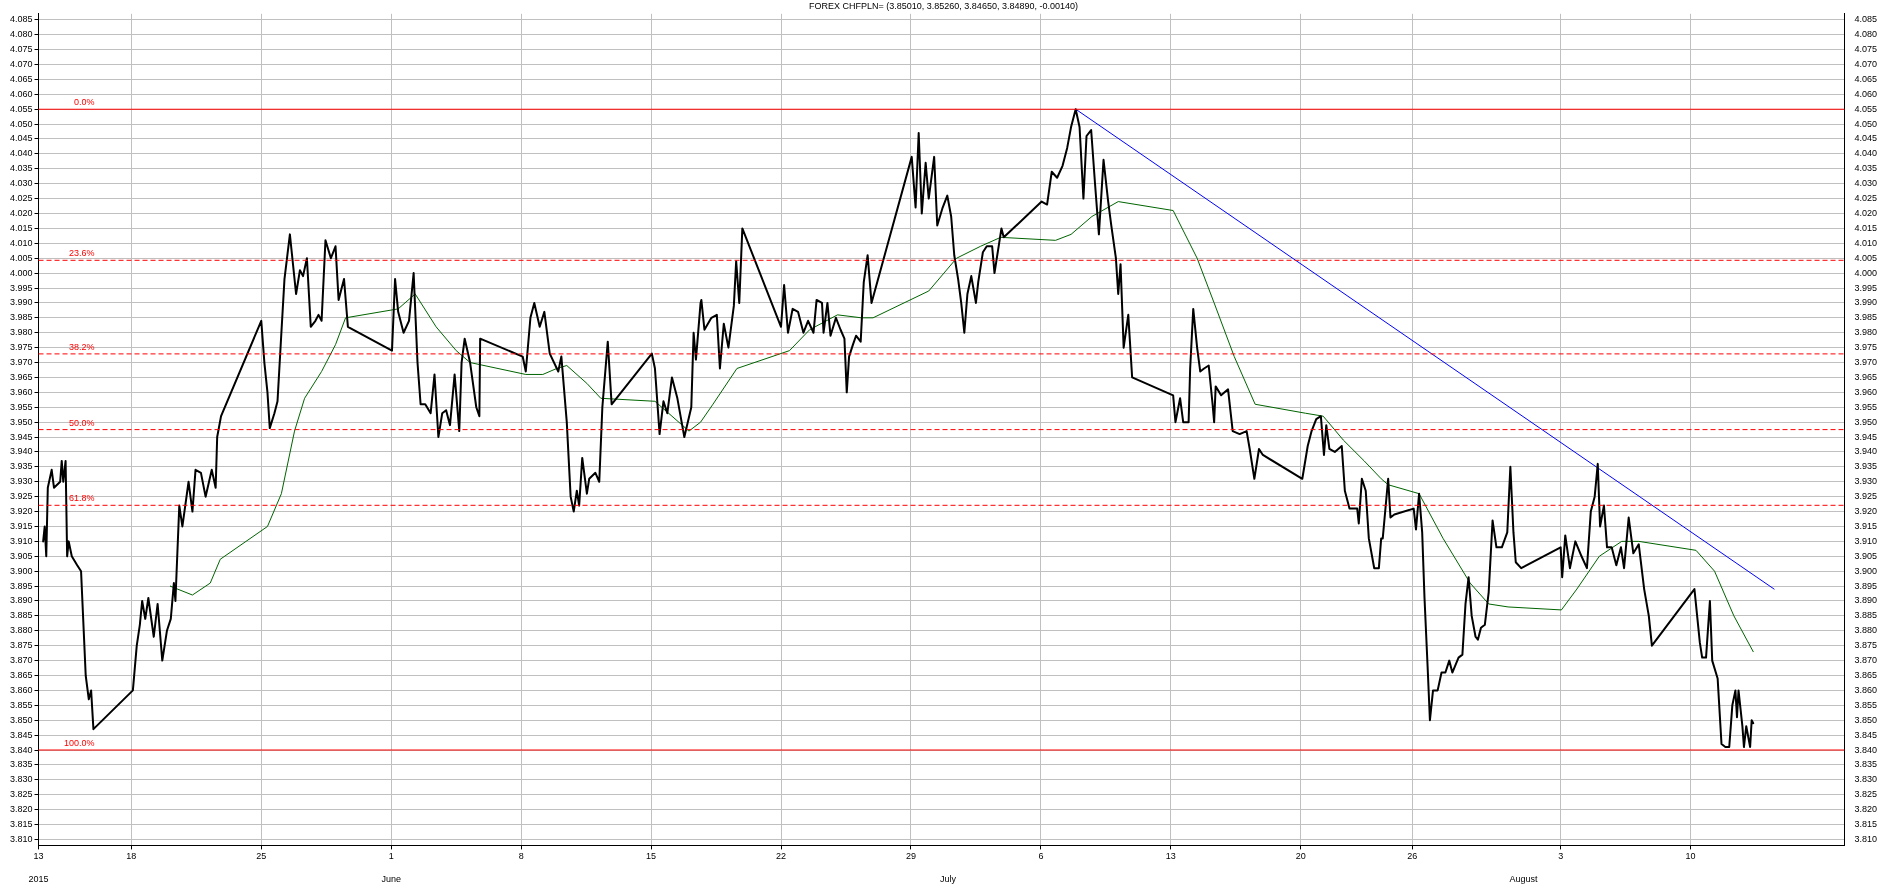 The image size is (1883, 889). I want to click on y2-tick-label: 4.050, so click(1866, 123).